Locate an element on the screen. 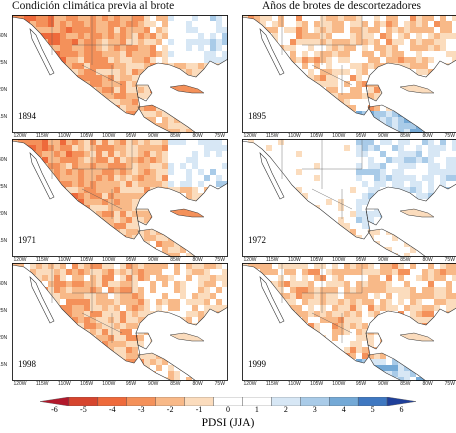 This screenshot has width=456, height=433. colorbar-tick-label: 2 is located at coordinates (285, 409).